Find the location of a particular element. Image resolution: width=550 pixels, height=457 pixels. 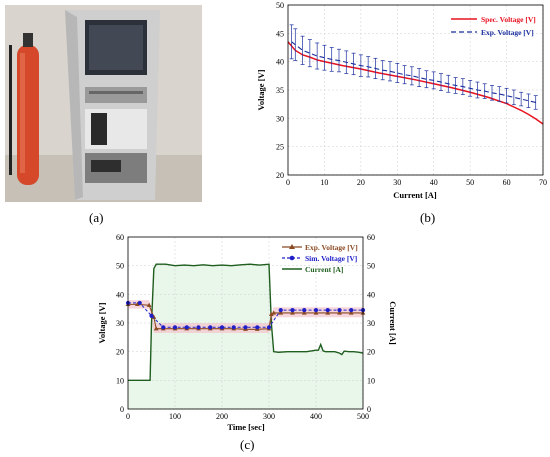

legend-marker-sim is located at coordinates (292, 258).